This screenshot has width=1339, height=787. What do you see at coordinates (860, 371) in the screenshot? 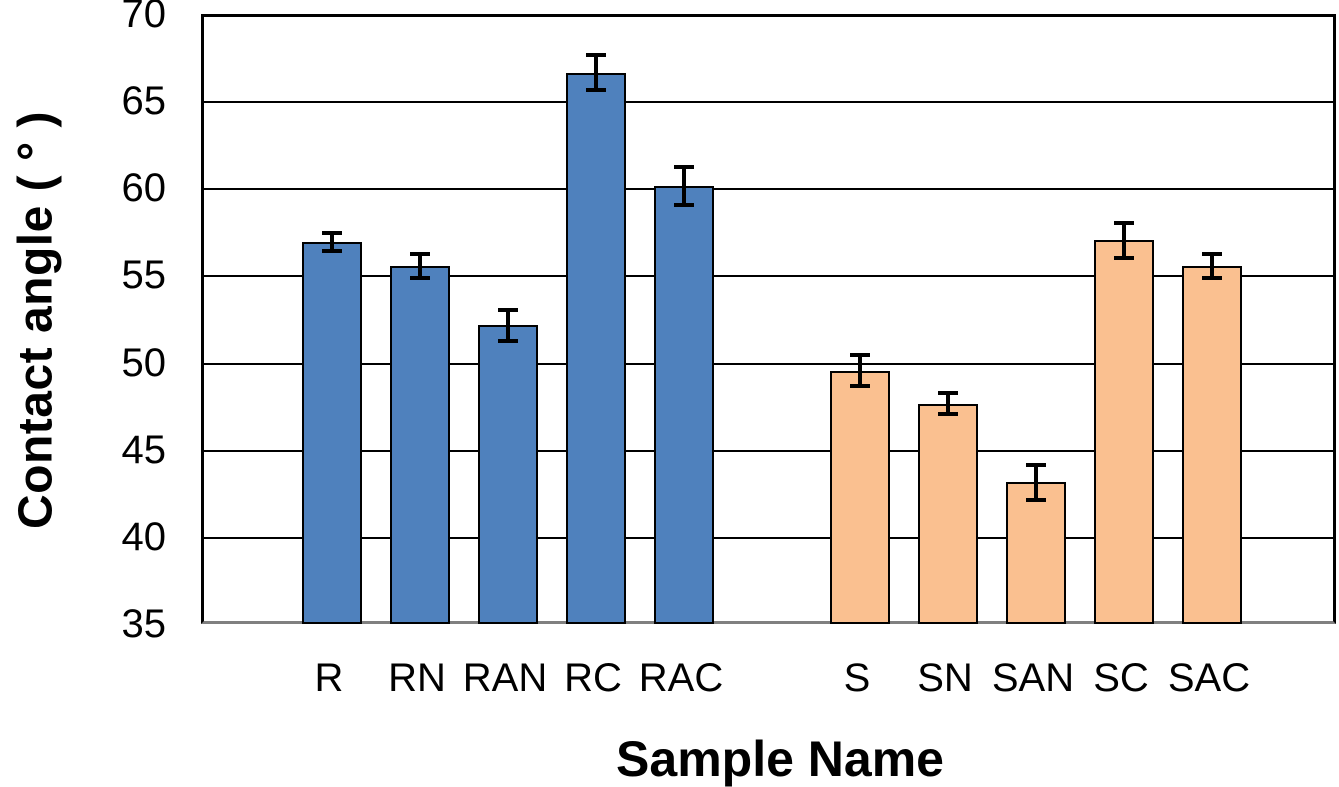
I see `error-bar-S` at bounding box center [860, 371].